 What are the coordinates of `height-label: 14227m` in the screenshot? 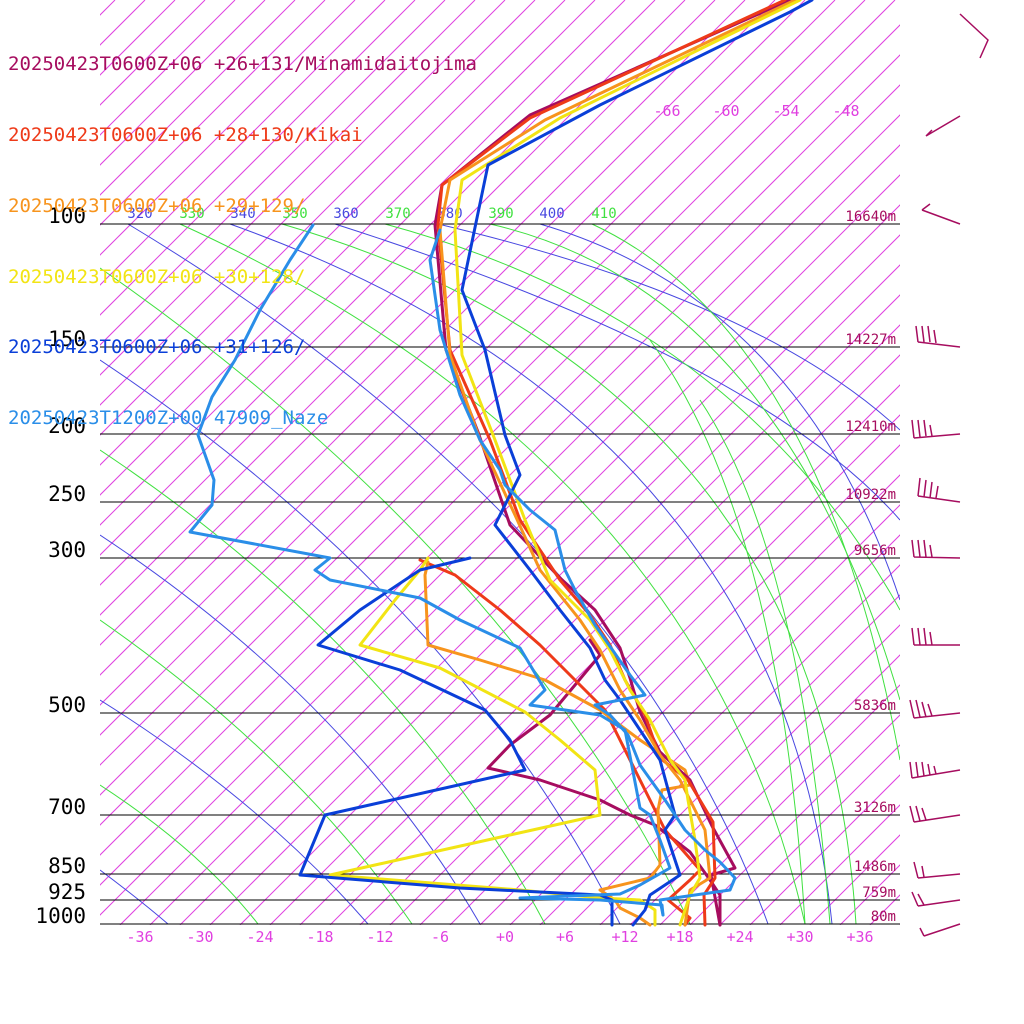 It's located at (870, 340).